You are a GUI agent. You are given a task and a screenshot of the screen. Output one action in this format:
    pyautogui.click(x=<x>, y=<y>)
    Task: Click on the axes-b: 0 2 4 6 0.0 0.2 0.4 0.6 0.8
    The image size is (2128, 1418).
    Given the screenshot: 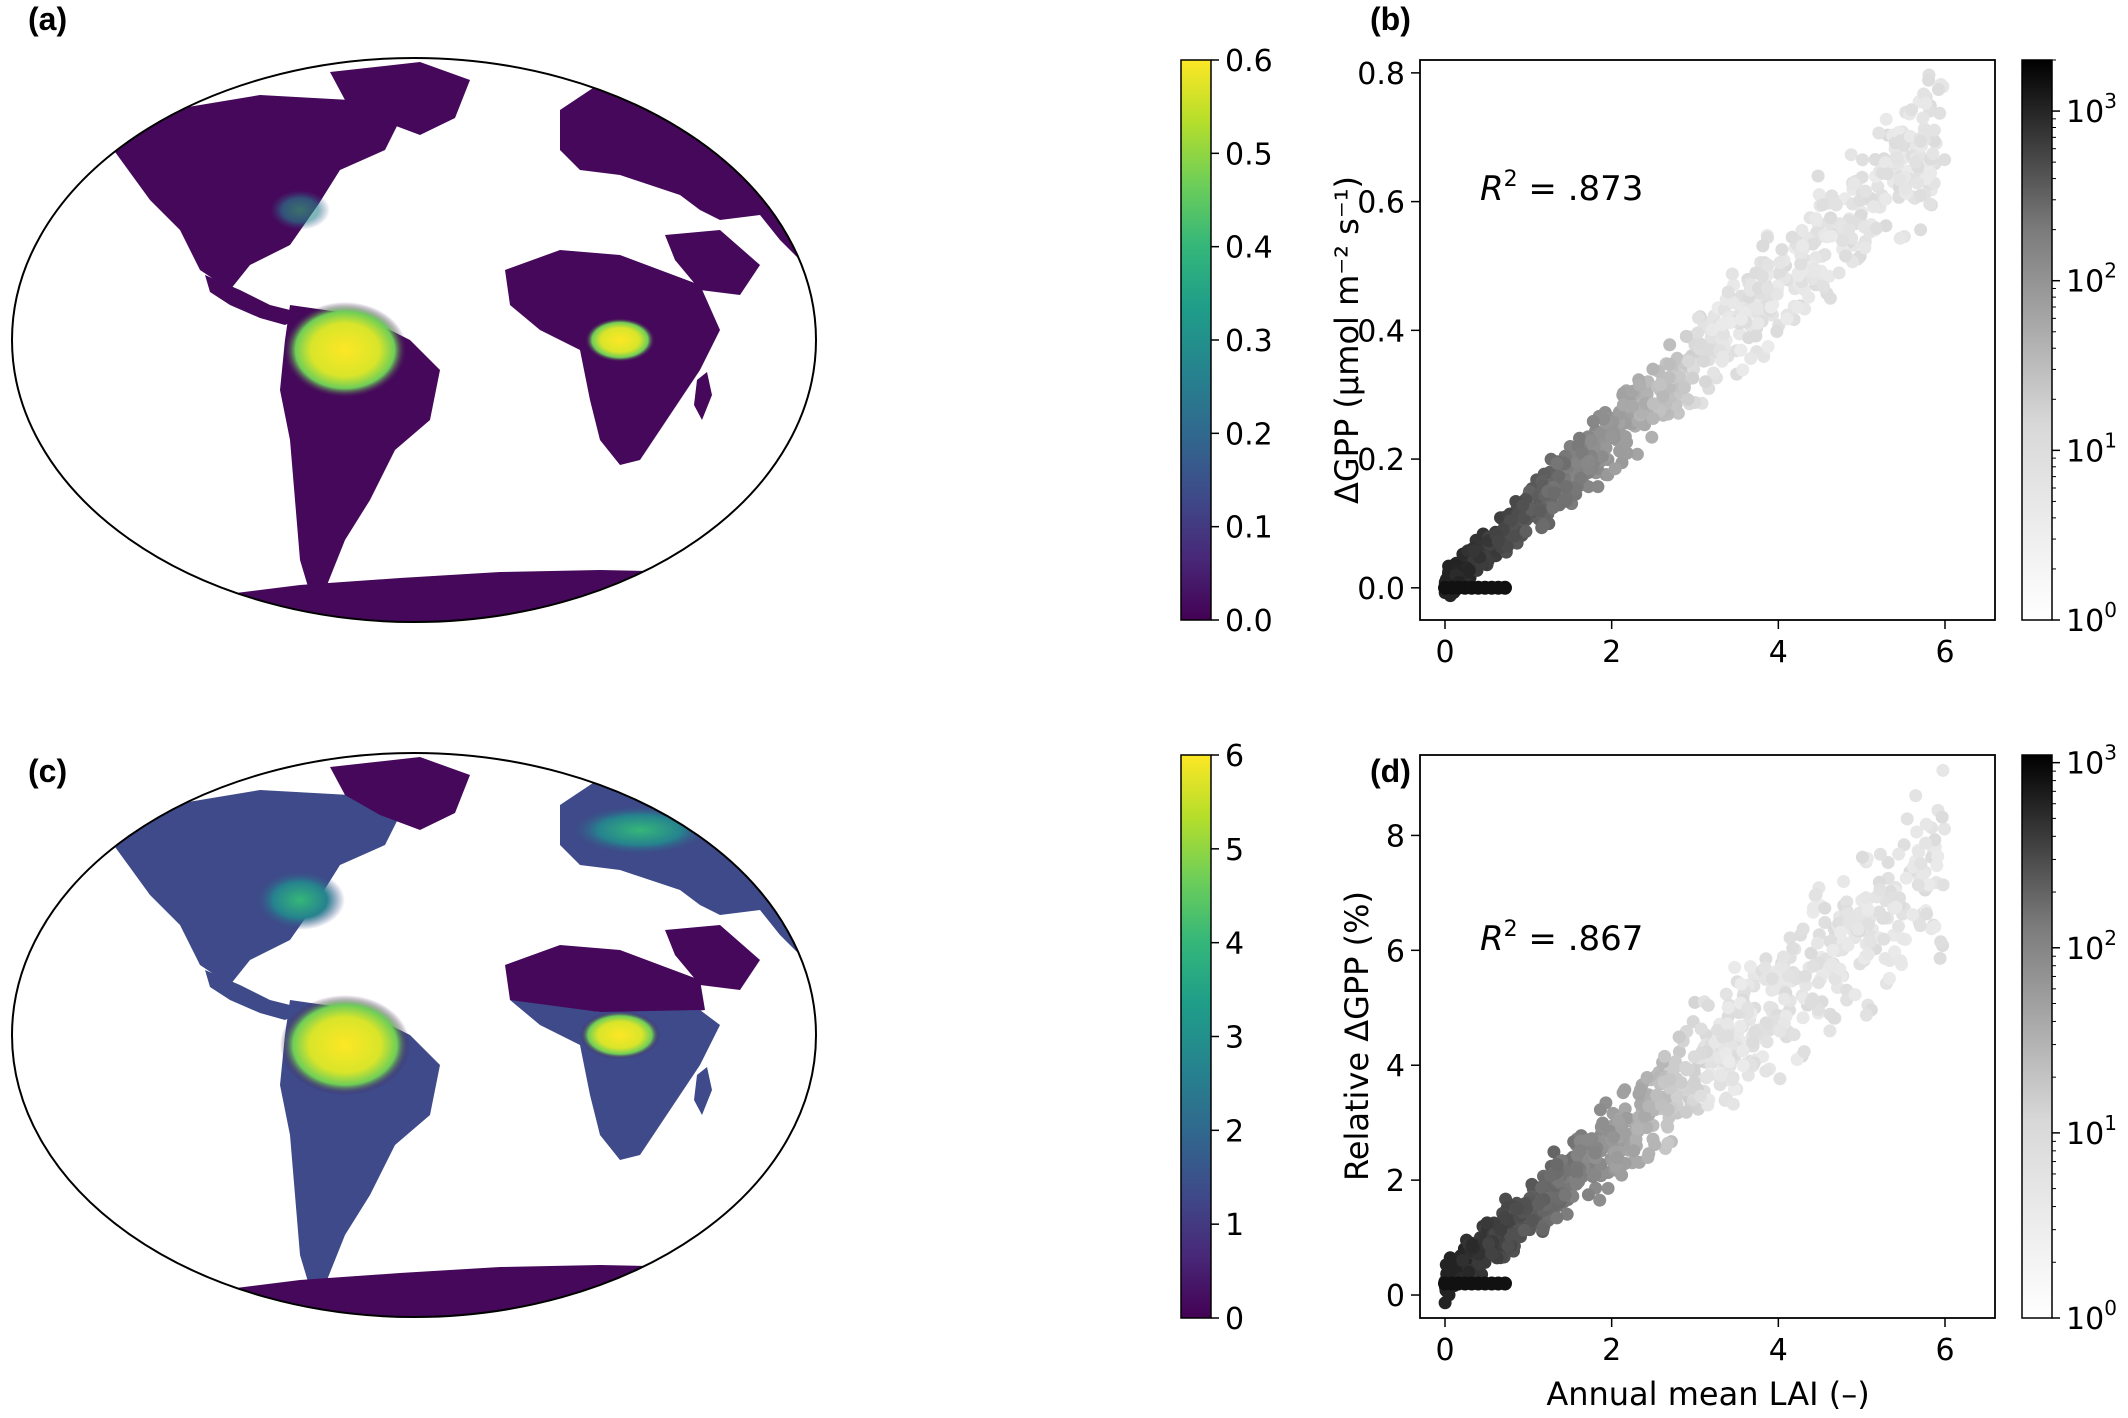 What is the action you would take?
    pyautogui.click(x=1655, y=363)
    